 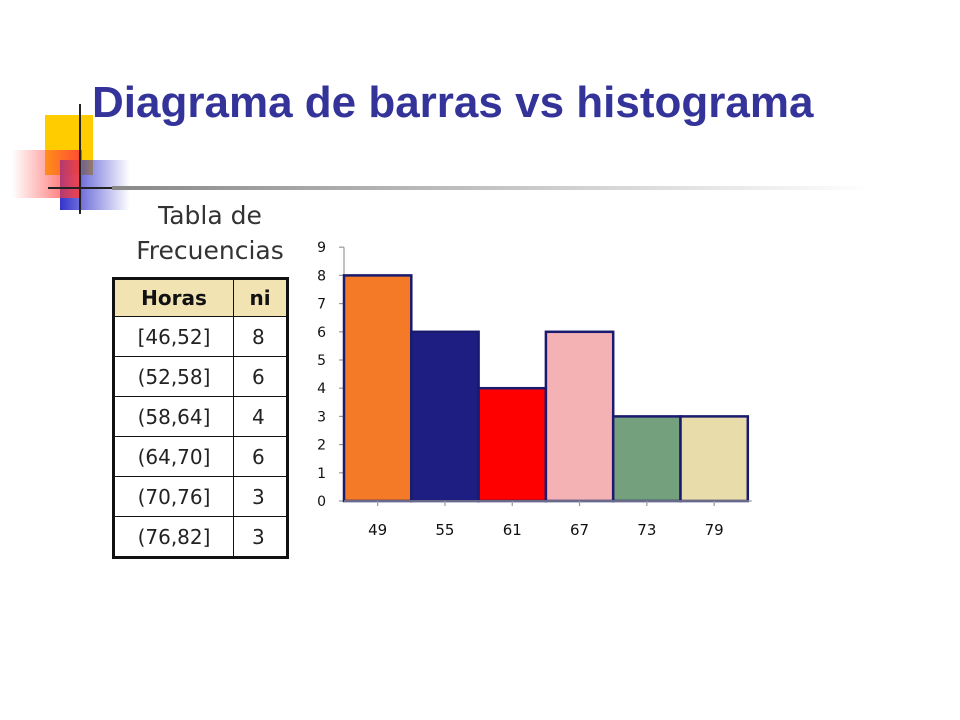 I want to click on y-tick-label: 8, so click(x=321, y=276).